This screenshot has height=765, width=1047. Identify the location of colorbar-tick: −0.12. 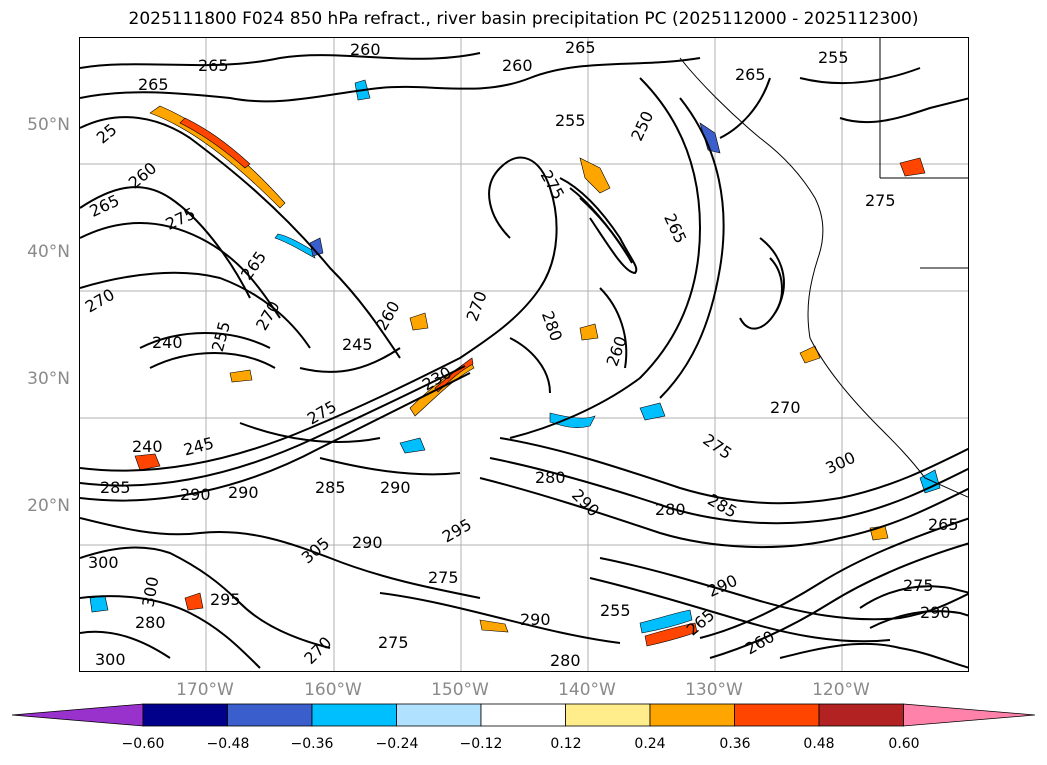
(481, 744).